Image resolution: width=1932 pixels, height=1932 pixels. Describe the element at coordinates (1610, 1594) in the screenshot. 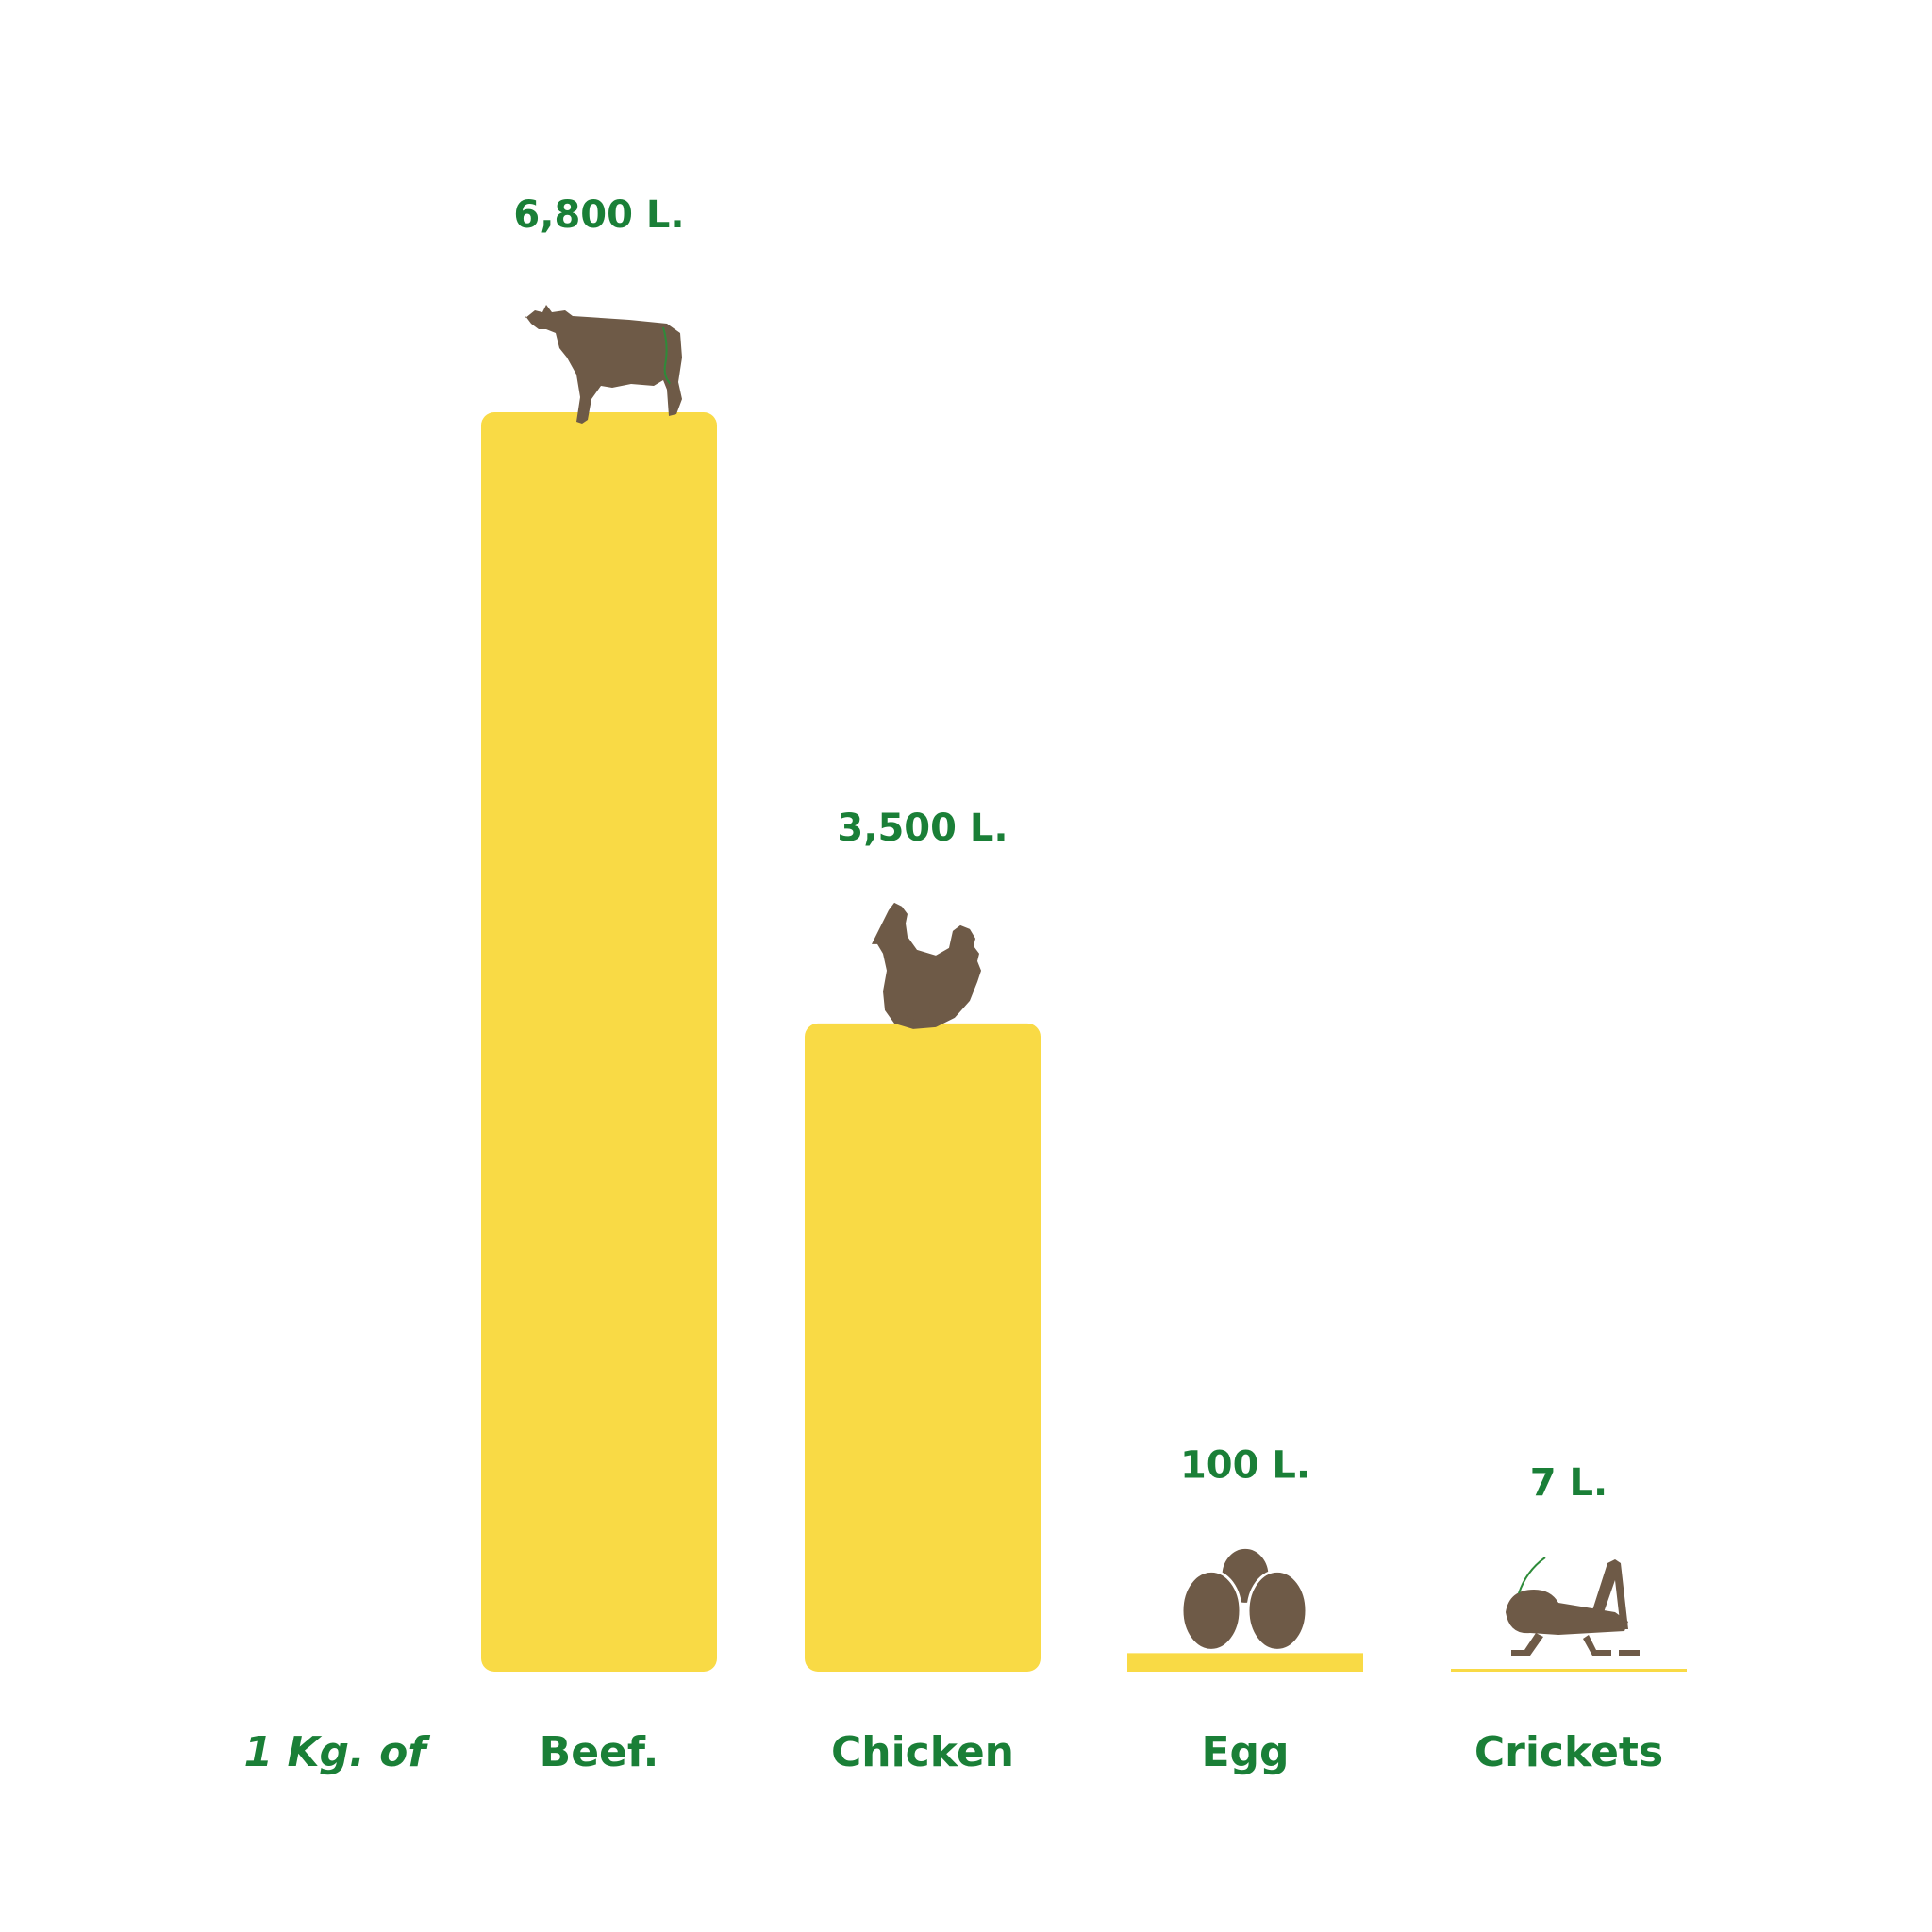

I see `cricket-hind-leg` at that location.